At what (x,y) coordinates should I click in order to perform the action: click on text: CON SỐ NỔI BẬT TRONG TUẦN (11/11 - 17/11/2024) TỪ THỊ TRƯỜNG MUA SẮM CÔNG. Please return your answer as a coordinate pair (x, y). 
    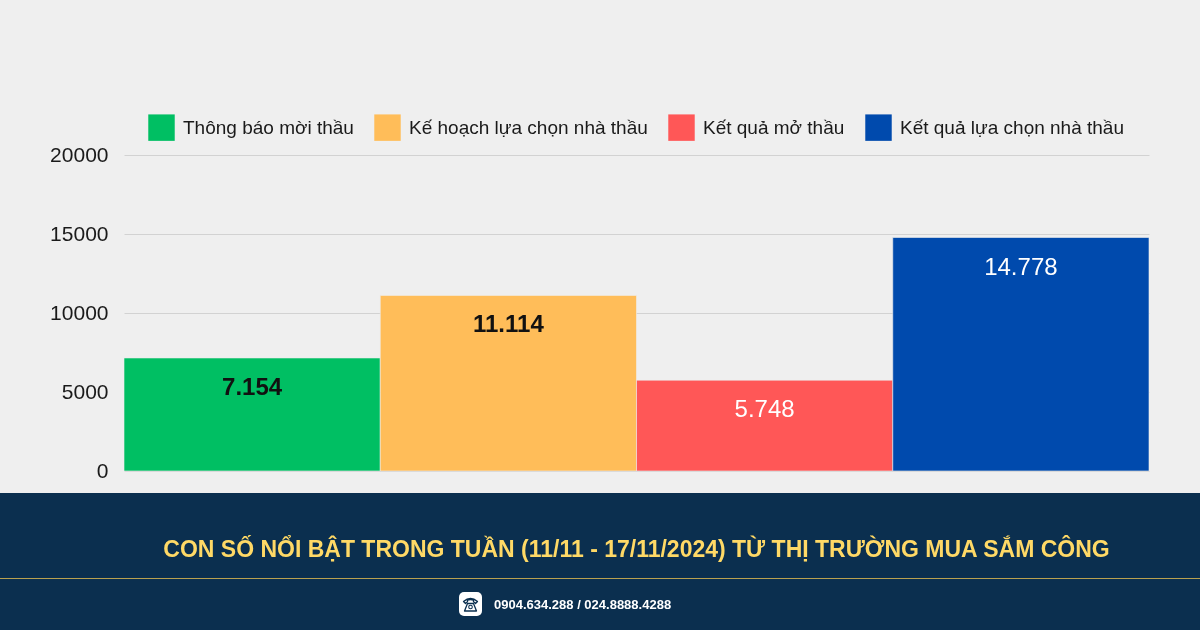
    Looking at the image, I should click on (636, 548).